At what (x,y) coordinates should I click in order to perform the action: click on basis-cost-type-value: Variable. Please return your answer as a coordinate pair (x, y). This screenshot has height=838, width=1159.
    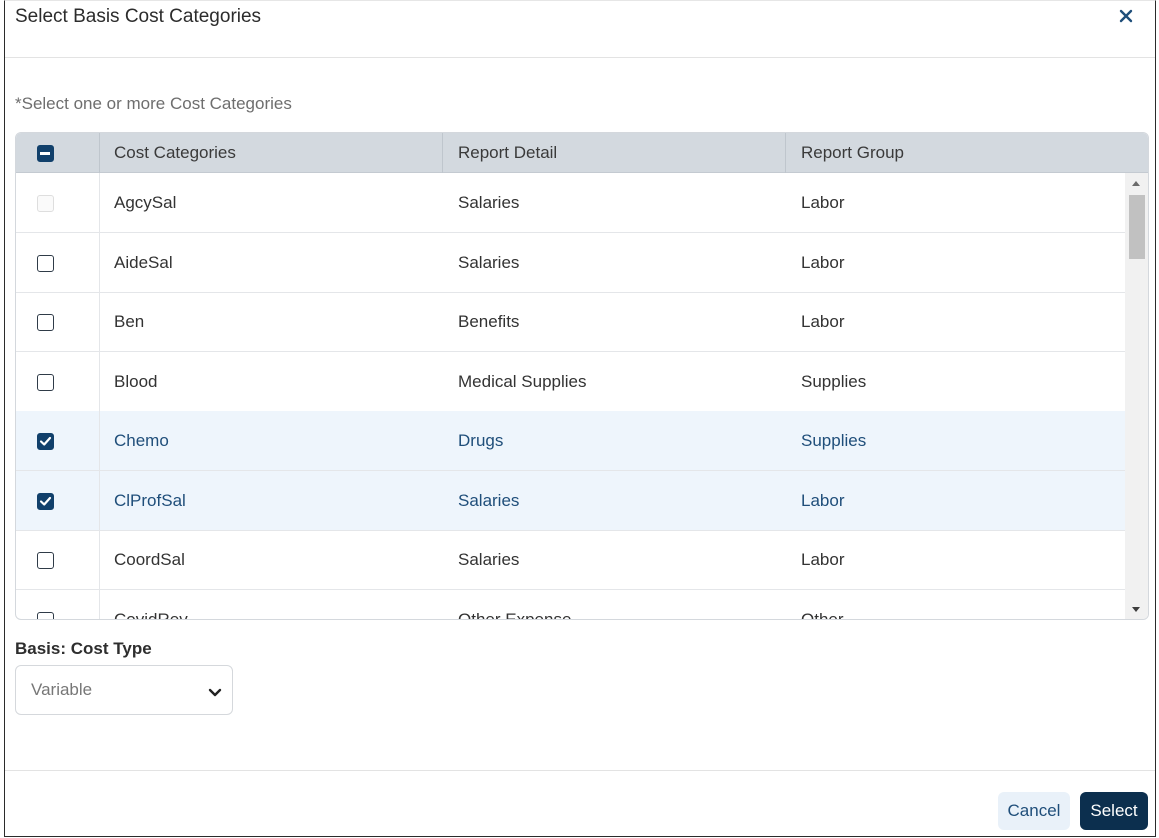
    Looking at the image, I should click on (62, 689).